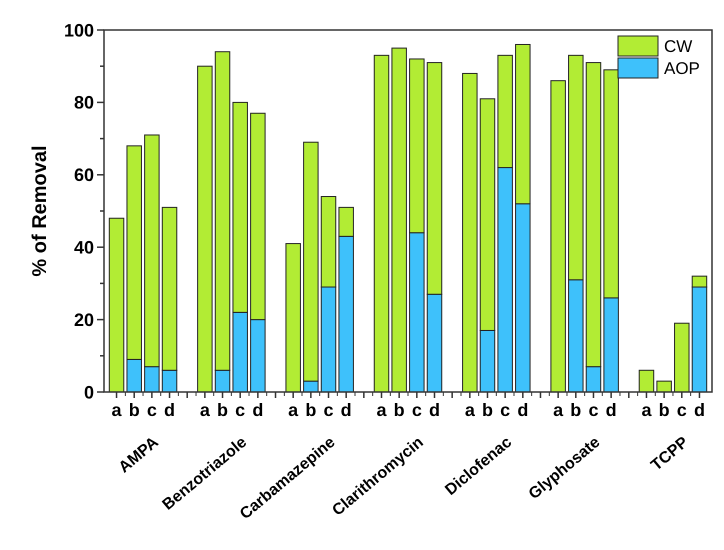  What do you see at coordinates (40, 211) in the screenshot?
I see `y-axis-title: % of Removal` at bounding box center [40, 211].